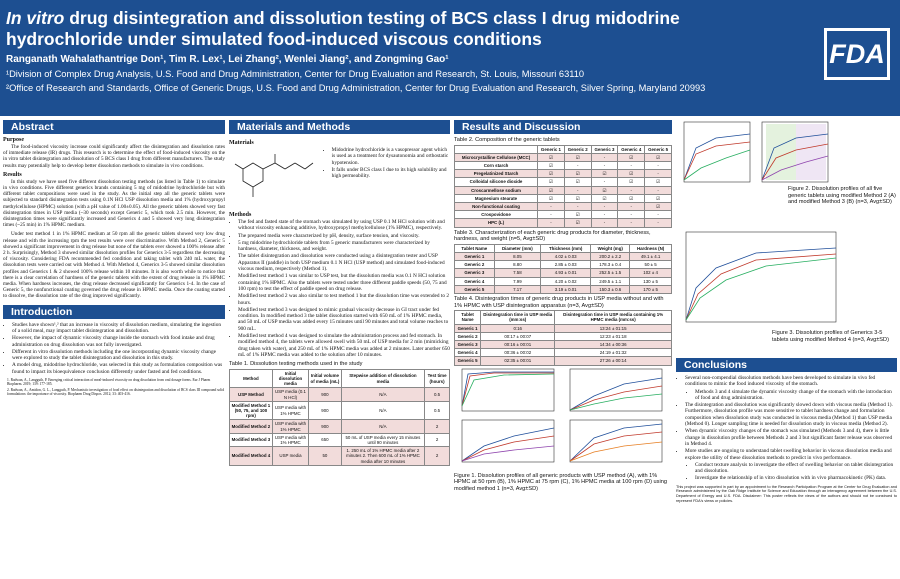 This screenshot has width=900, height=579. I want to click on table-cell: 49.1 ± 4.1, so click(650, 257).